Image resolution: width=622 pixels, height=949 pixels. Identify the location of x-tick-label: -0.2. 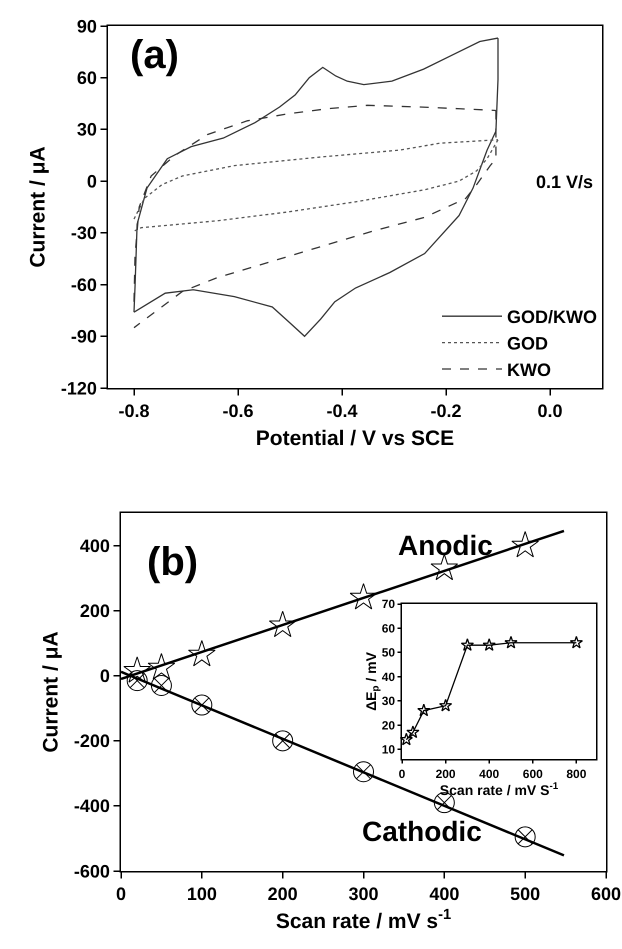
(446, 411).